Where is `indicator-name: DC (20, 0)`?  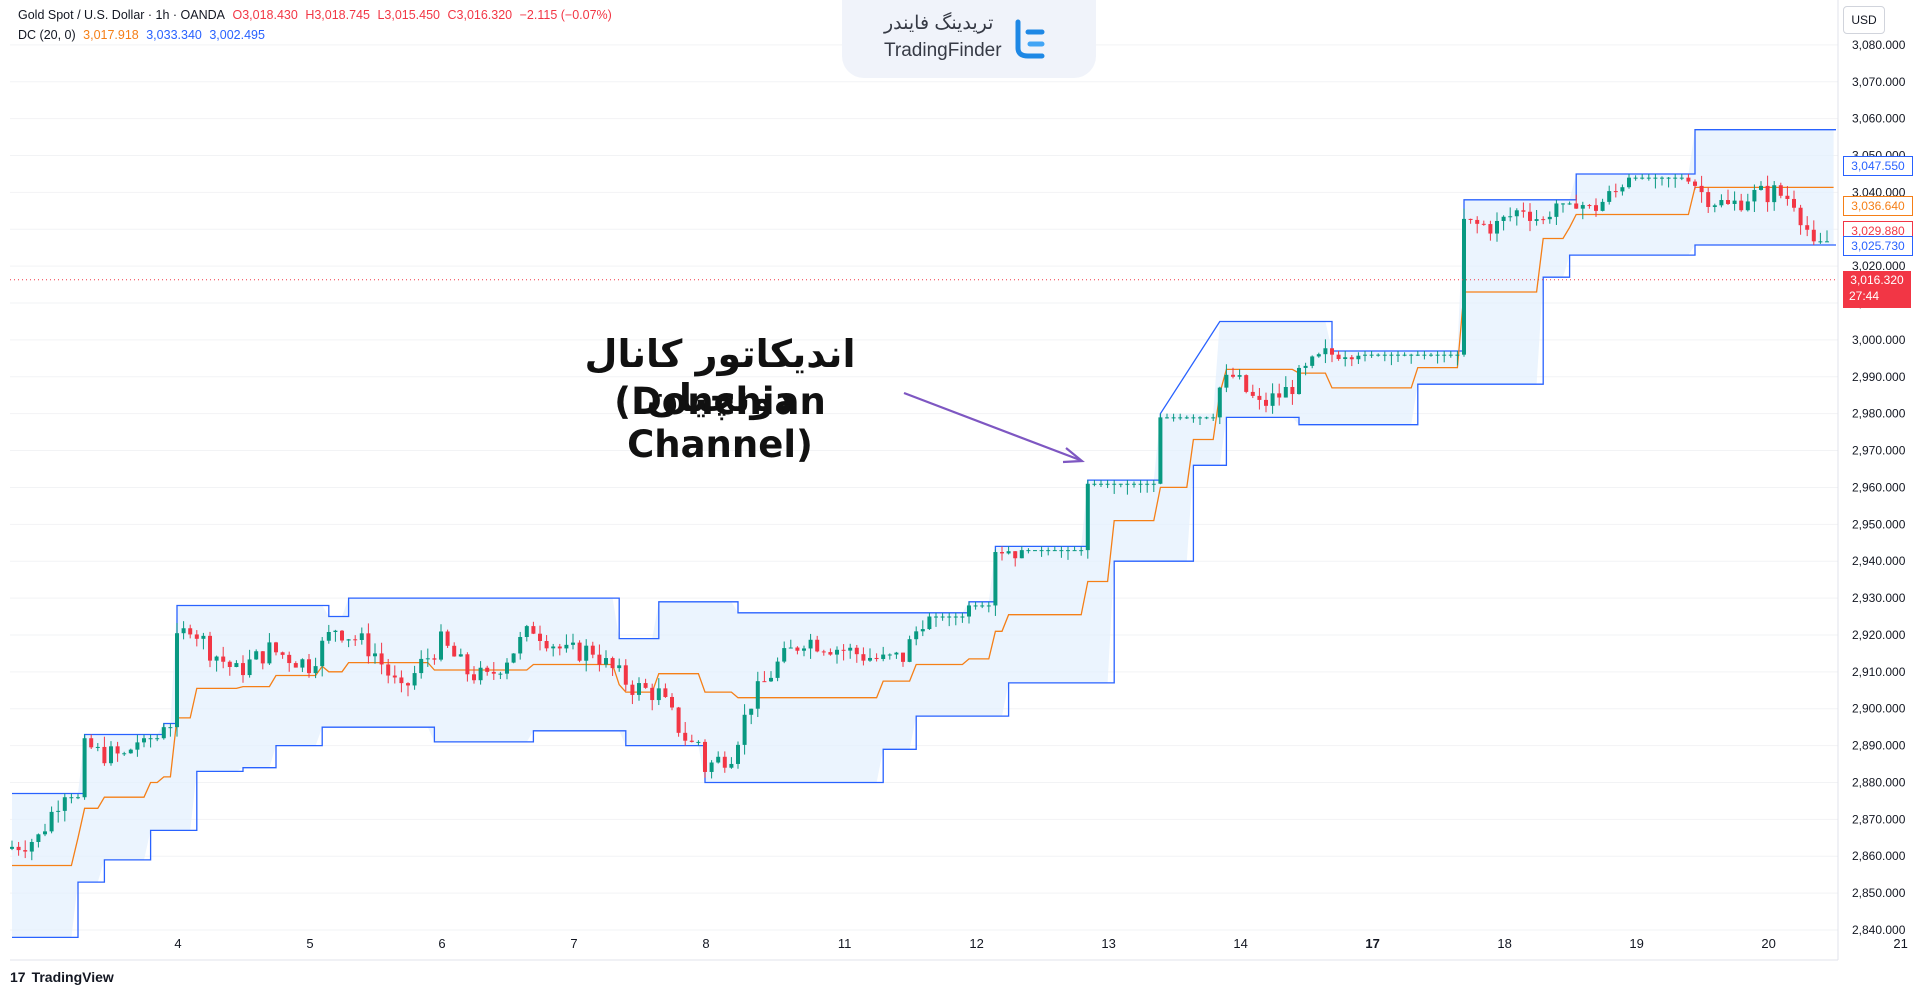 indicator-name: DC (20, 0) is located at coordinates (47, 35).